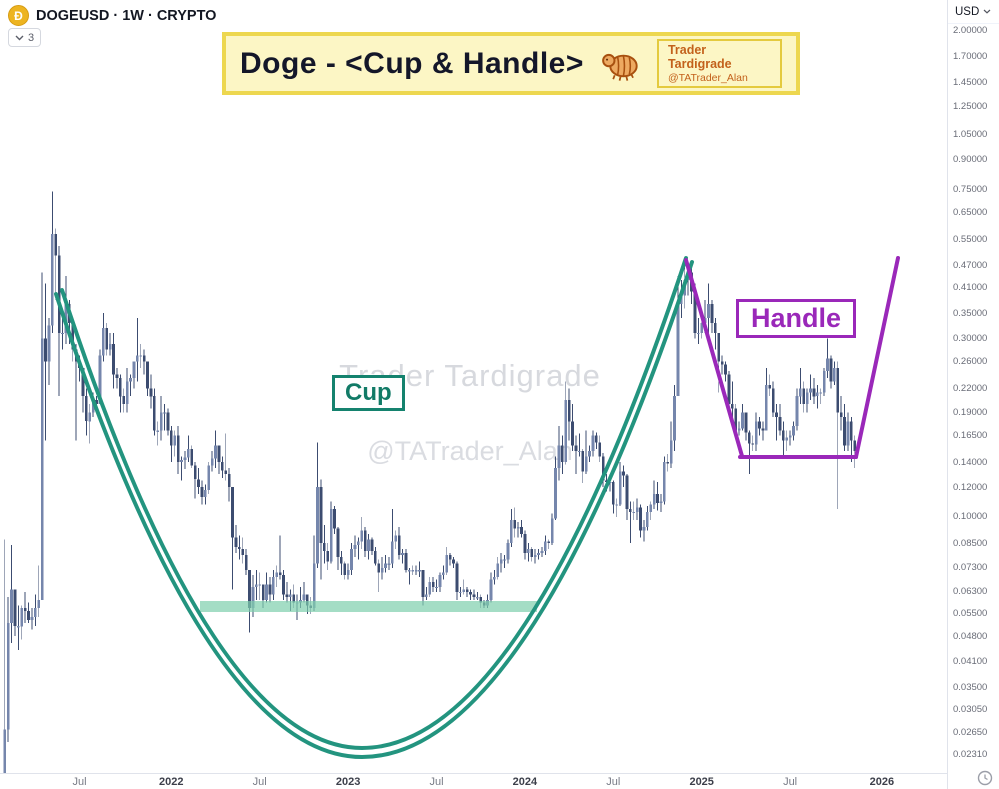 This screenshot has height=789, width=999. What do you see at coordinates (368, 393) in the screenshot?
I see `cup-label: Cup` at bounding box center [368, 393].